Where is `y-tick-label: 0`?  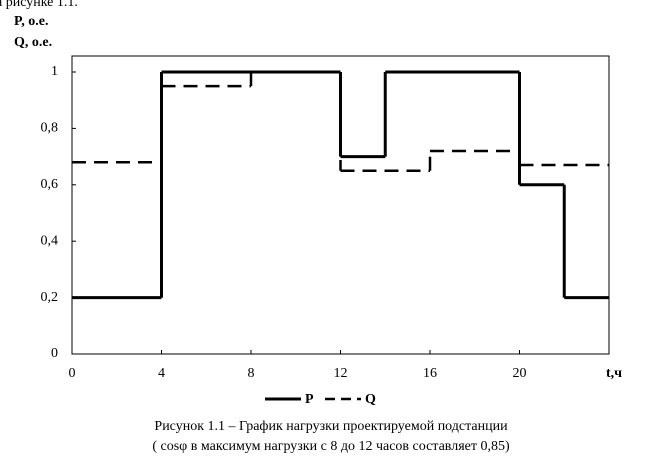
y-tick-label: 0 is located at coordinates (54, 353).